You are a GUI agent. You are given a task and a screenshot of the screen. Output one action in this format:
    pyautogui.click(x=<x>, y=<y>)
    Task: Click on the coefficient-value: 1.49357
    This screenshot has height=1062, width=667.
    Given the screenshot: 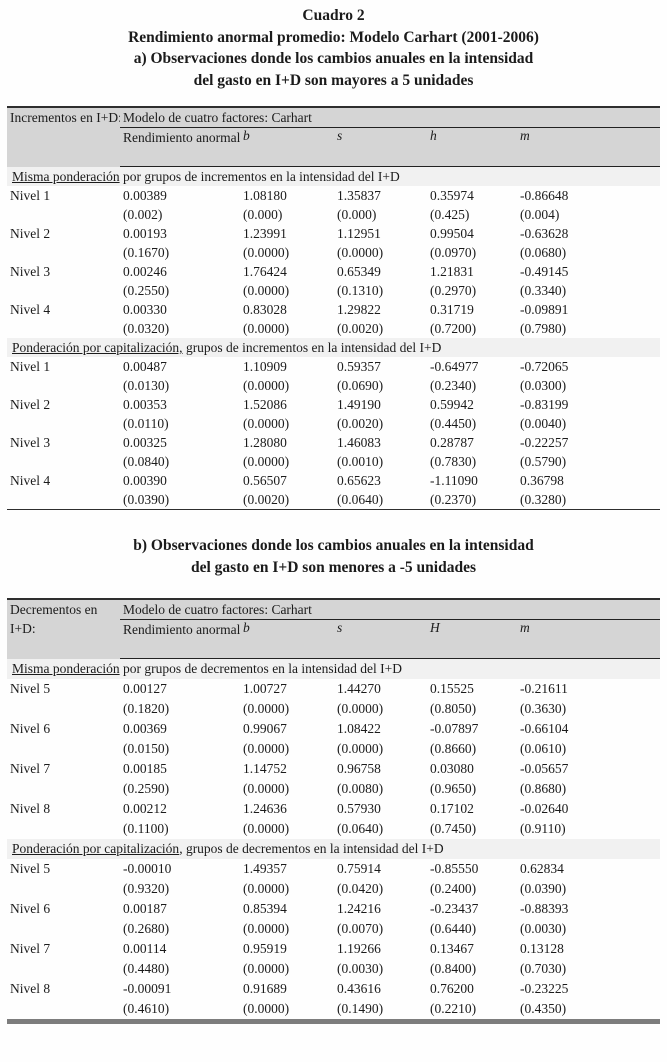 What is the action you would take?
    pyautogui.click(x=265, y=868)
    